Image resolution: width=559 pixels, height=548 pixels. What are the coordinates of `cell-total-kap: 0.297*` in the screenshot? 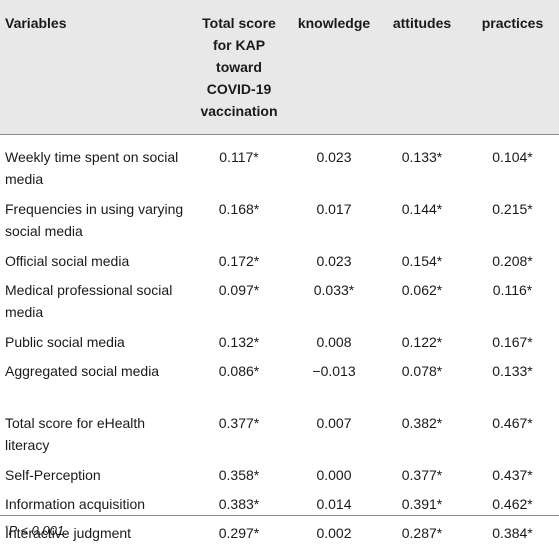 It's located at (239, 532).